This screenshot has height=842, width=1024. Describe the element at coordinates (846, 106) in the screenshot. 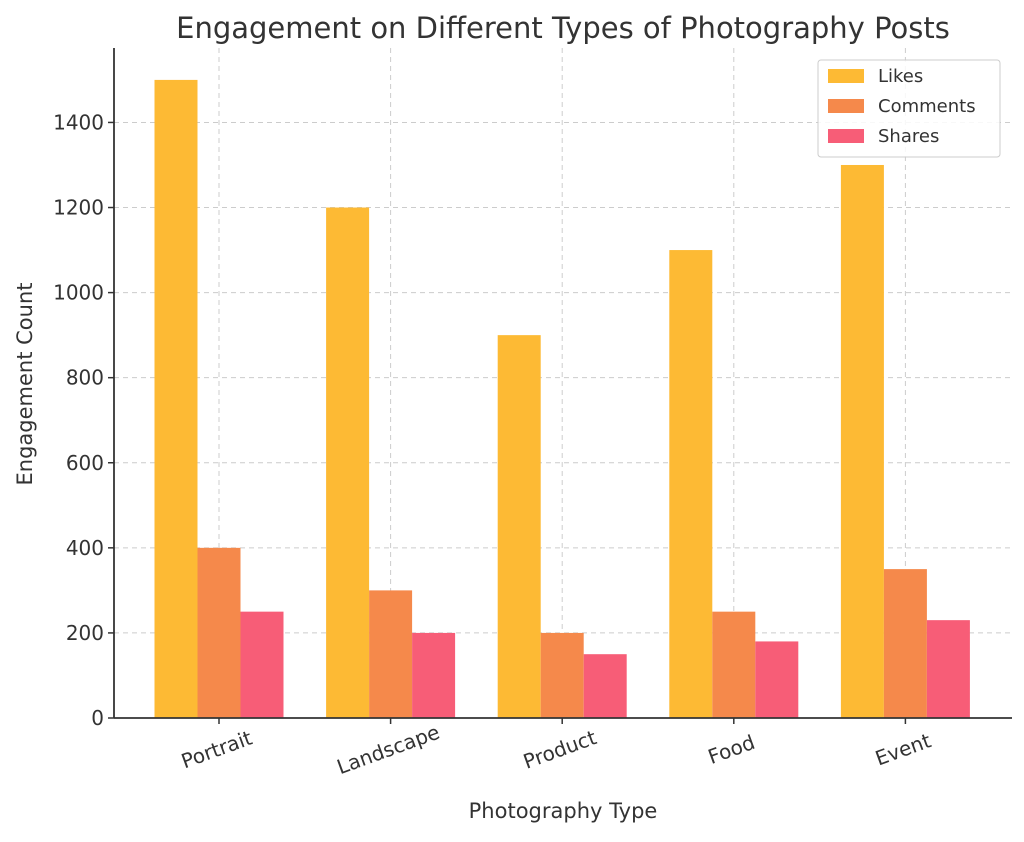

I see `legend-swatch-comments` at that location.